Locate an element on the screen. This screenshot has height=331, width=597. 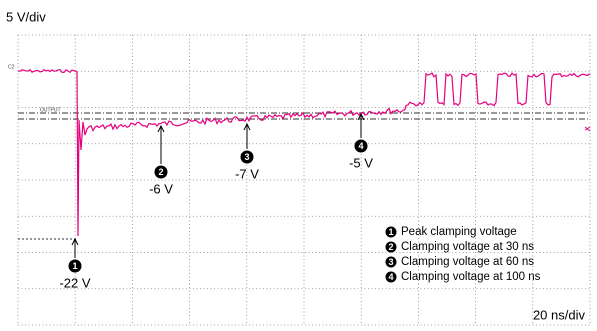
marker-voltage: -5 V is located at coordinates (361, 162).